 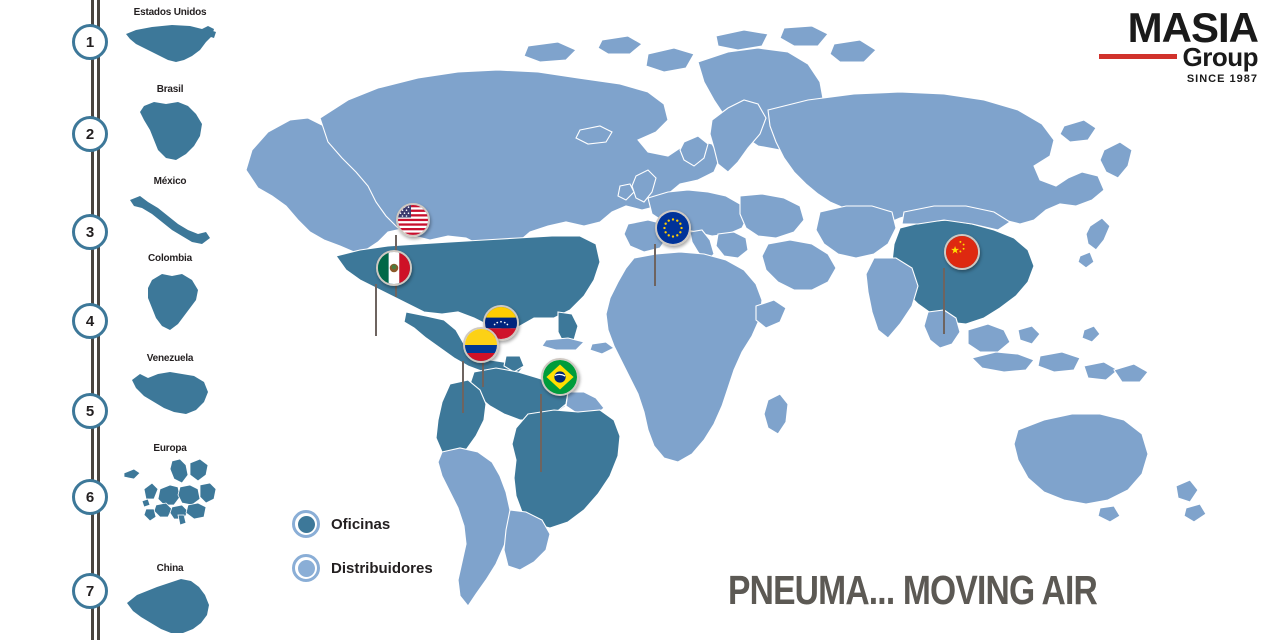 What do you see at coordinates (1222, 78) in the screenshot?
I see `logo-since-text: SINCE 1987` at bounding box center [1222, 78].